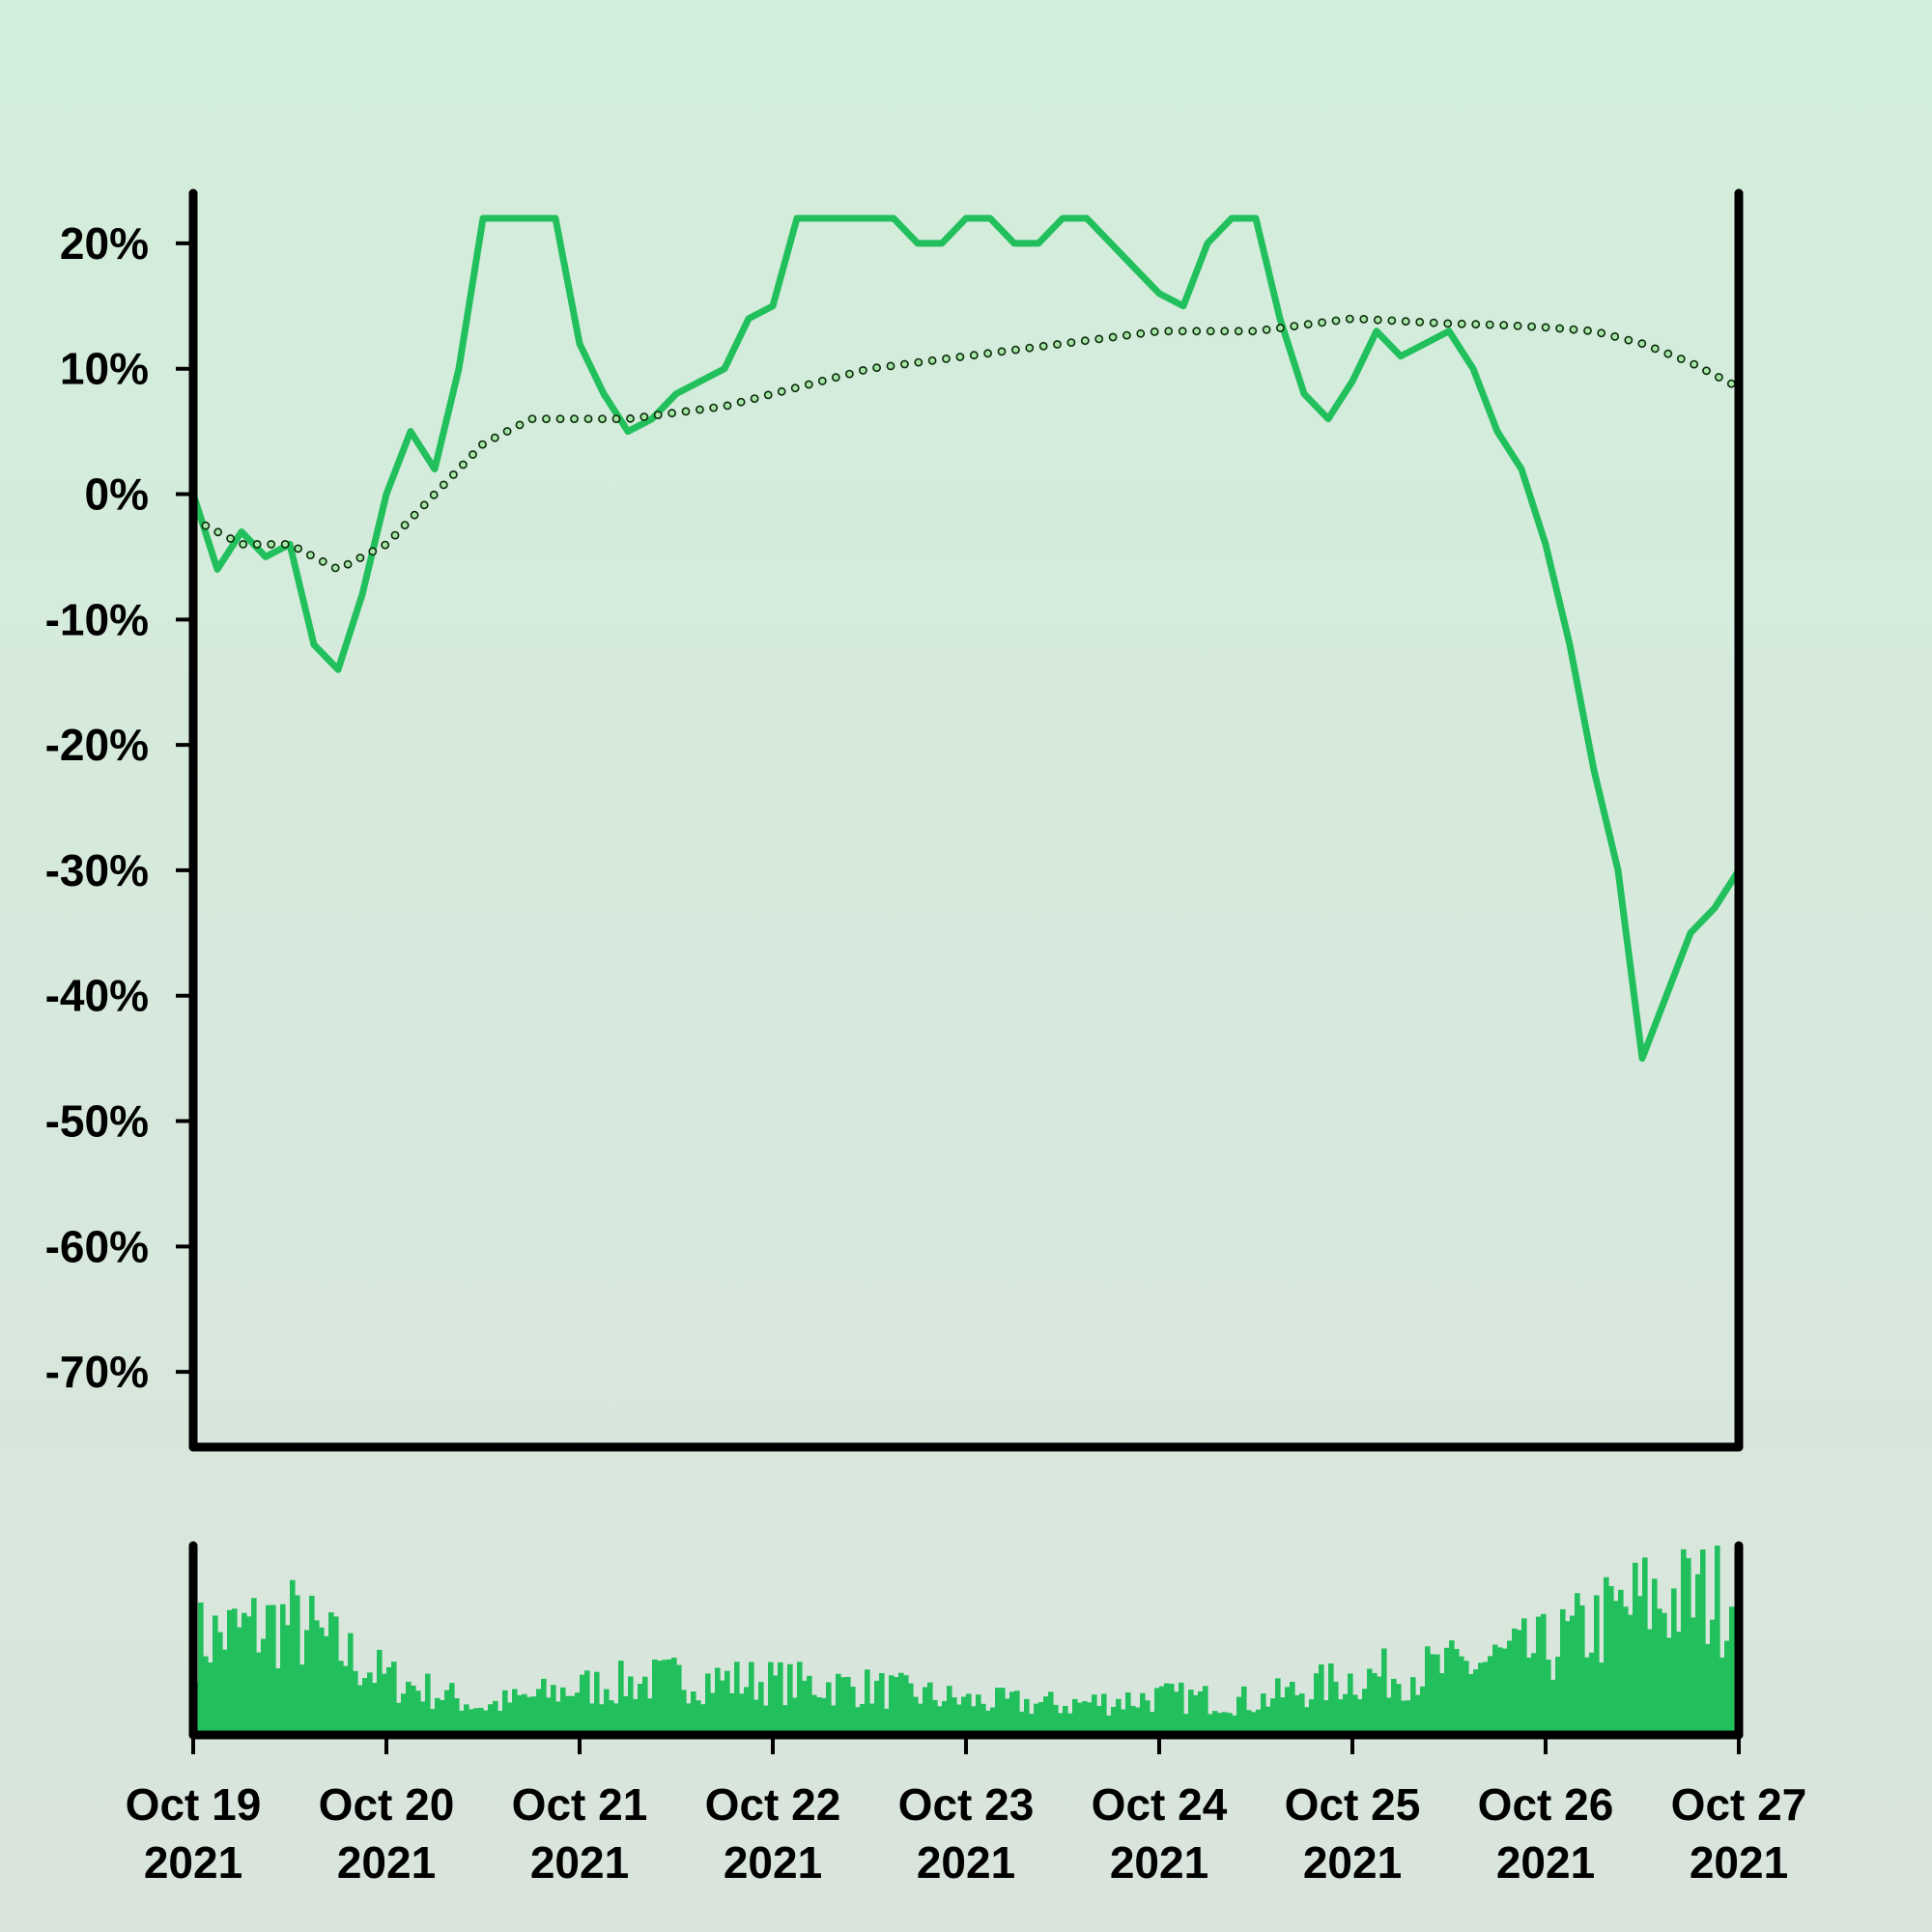  Describe the element at coordinates (97, 1246) in the screenshot. I see `y-tick-label: -60%` at that location.